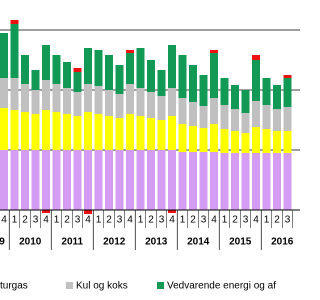 The height and width of the screenshot is (300, 320). I want to click on year-label: 2016, so click(282, 242).